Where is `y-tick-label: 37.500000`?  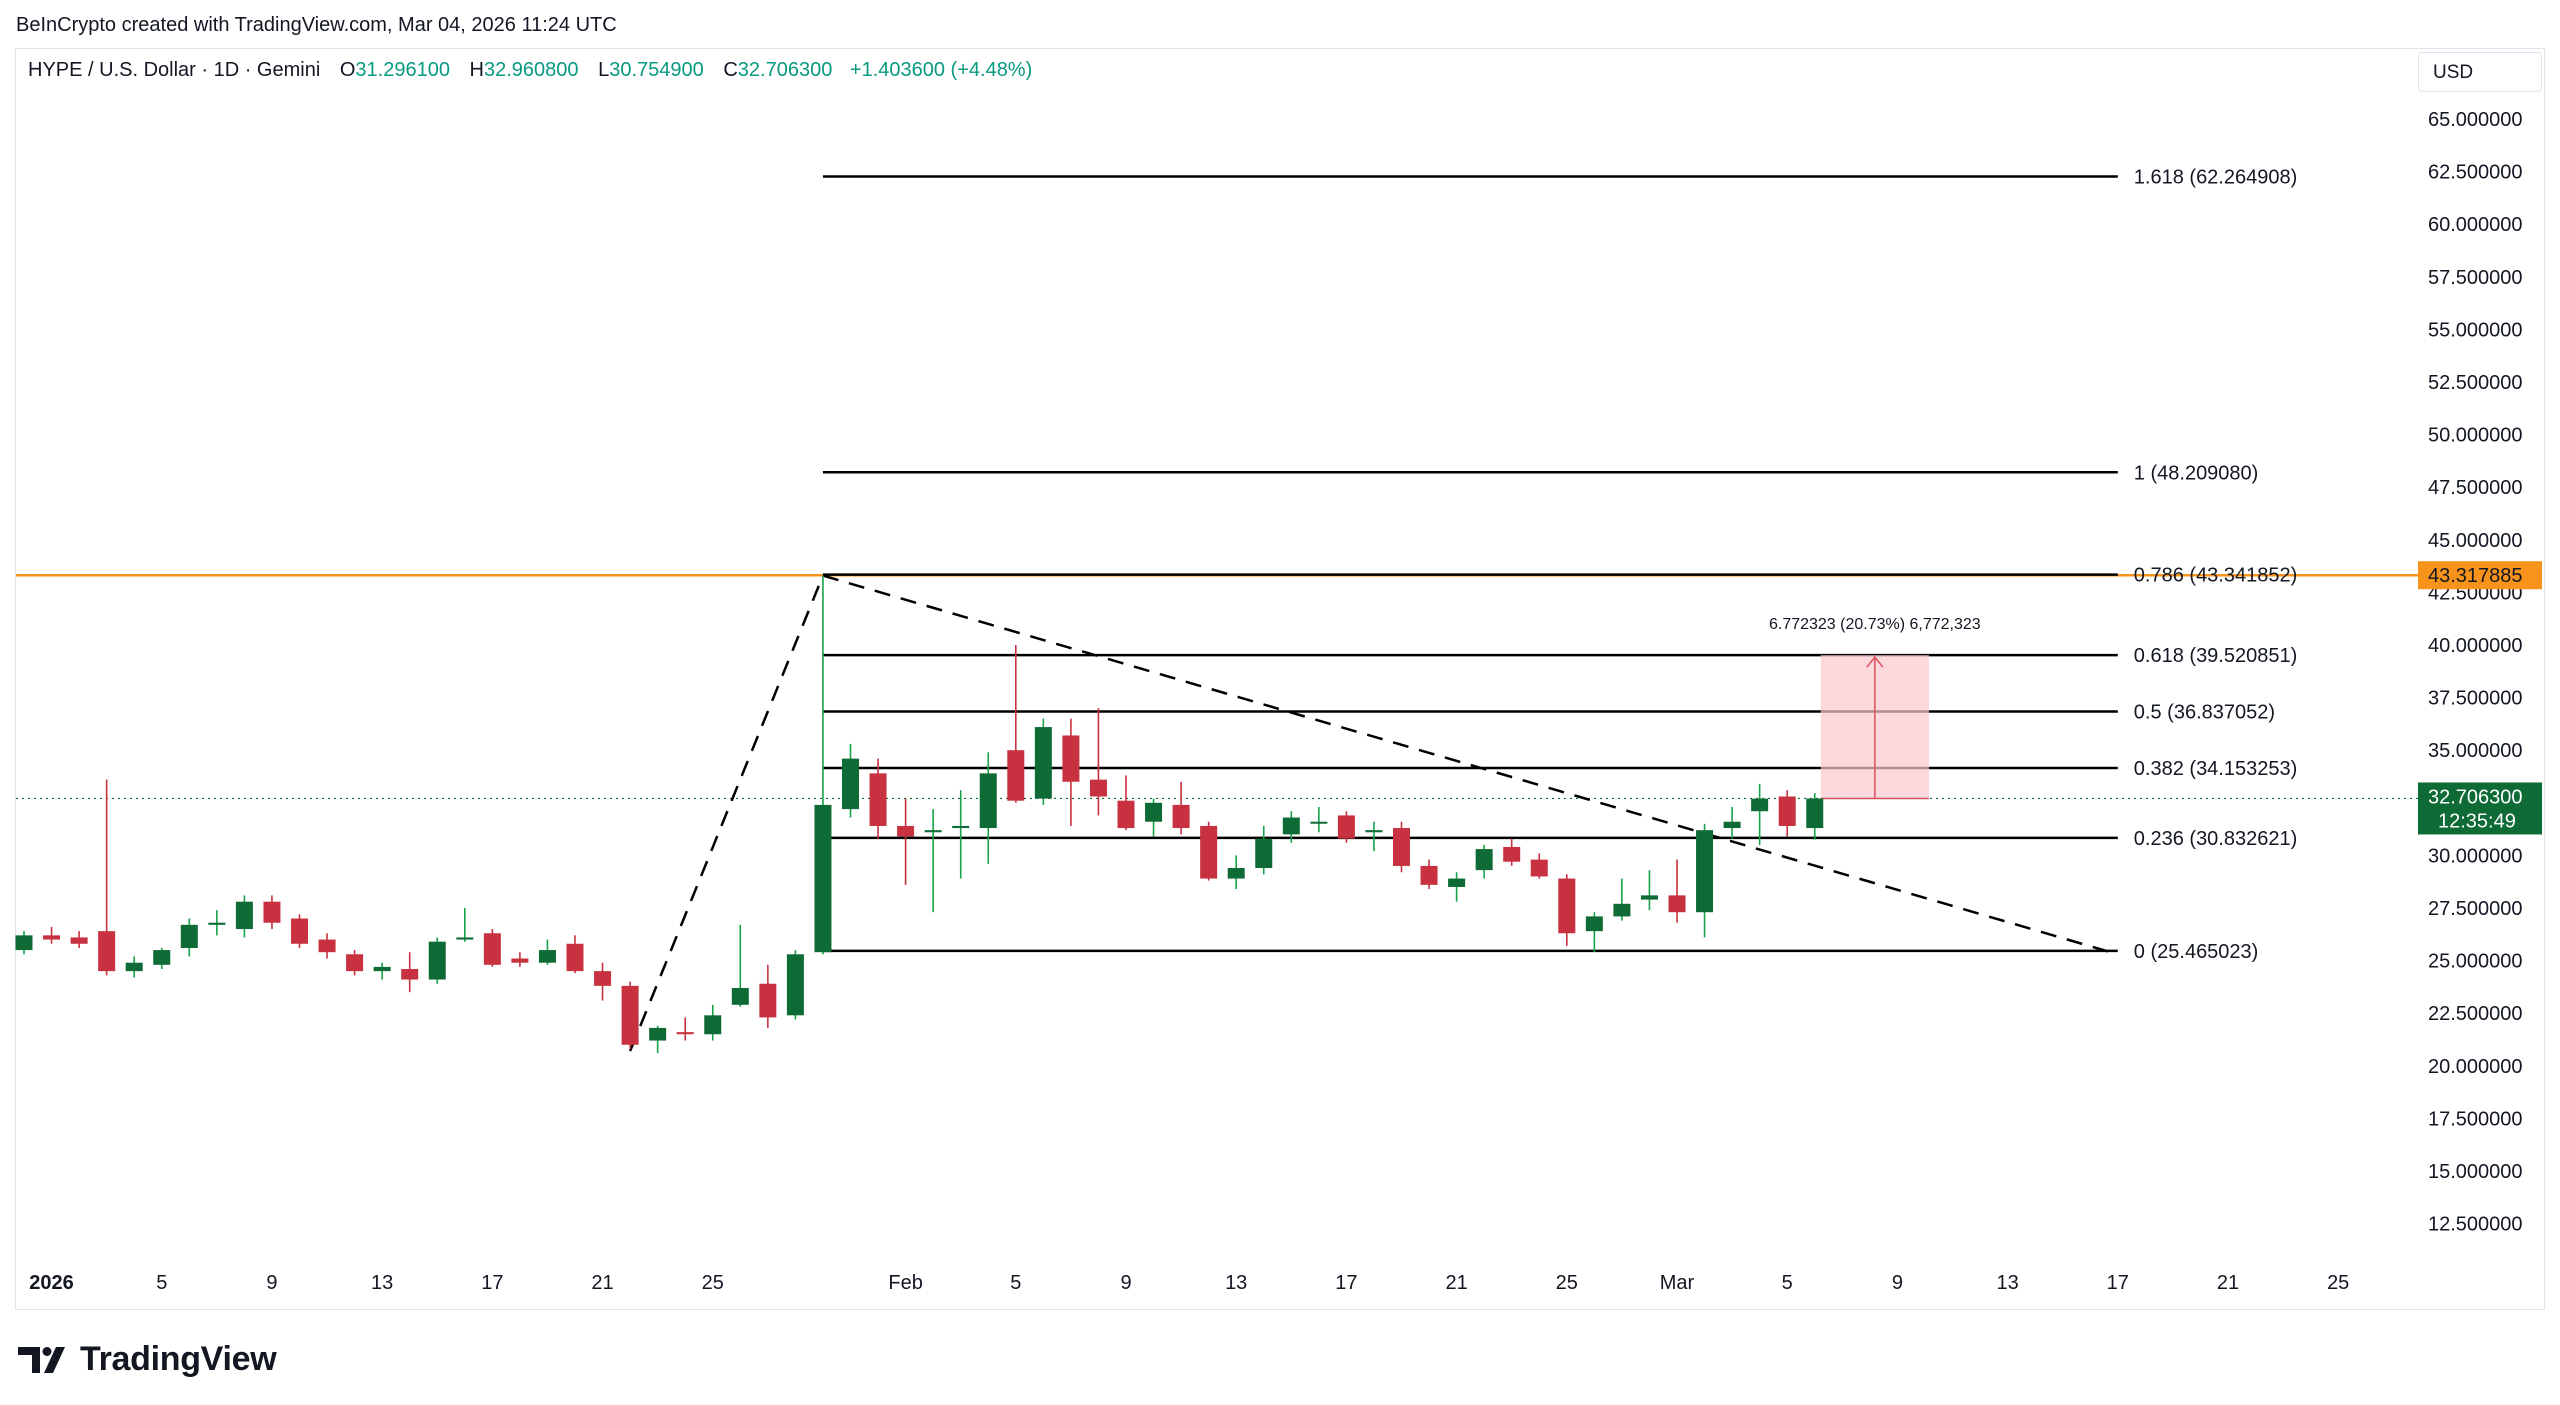 y-tick-label: 37.500000 is located at coordinates (2475, 699).